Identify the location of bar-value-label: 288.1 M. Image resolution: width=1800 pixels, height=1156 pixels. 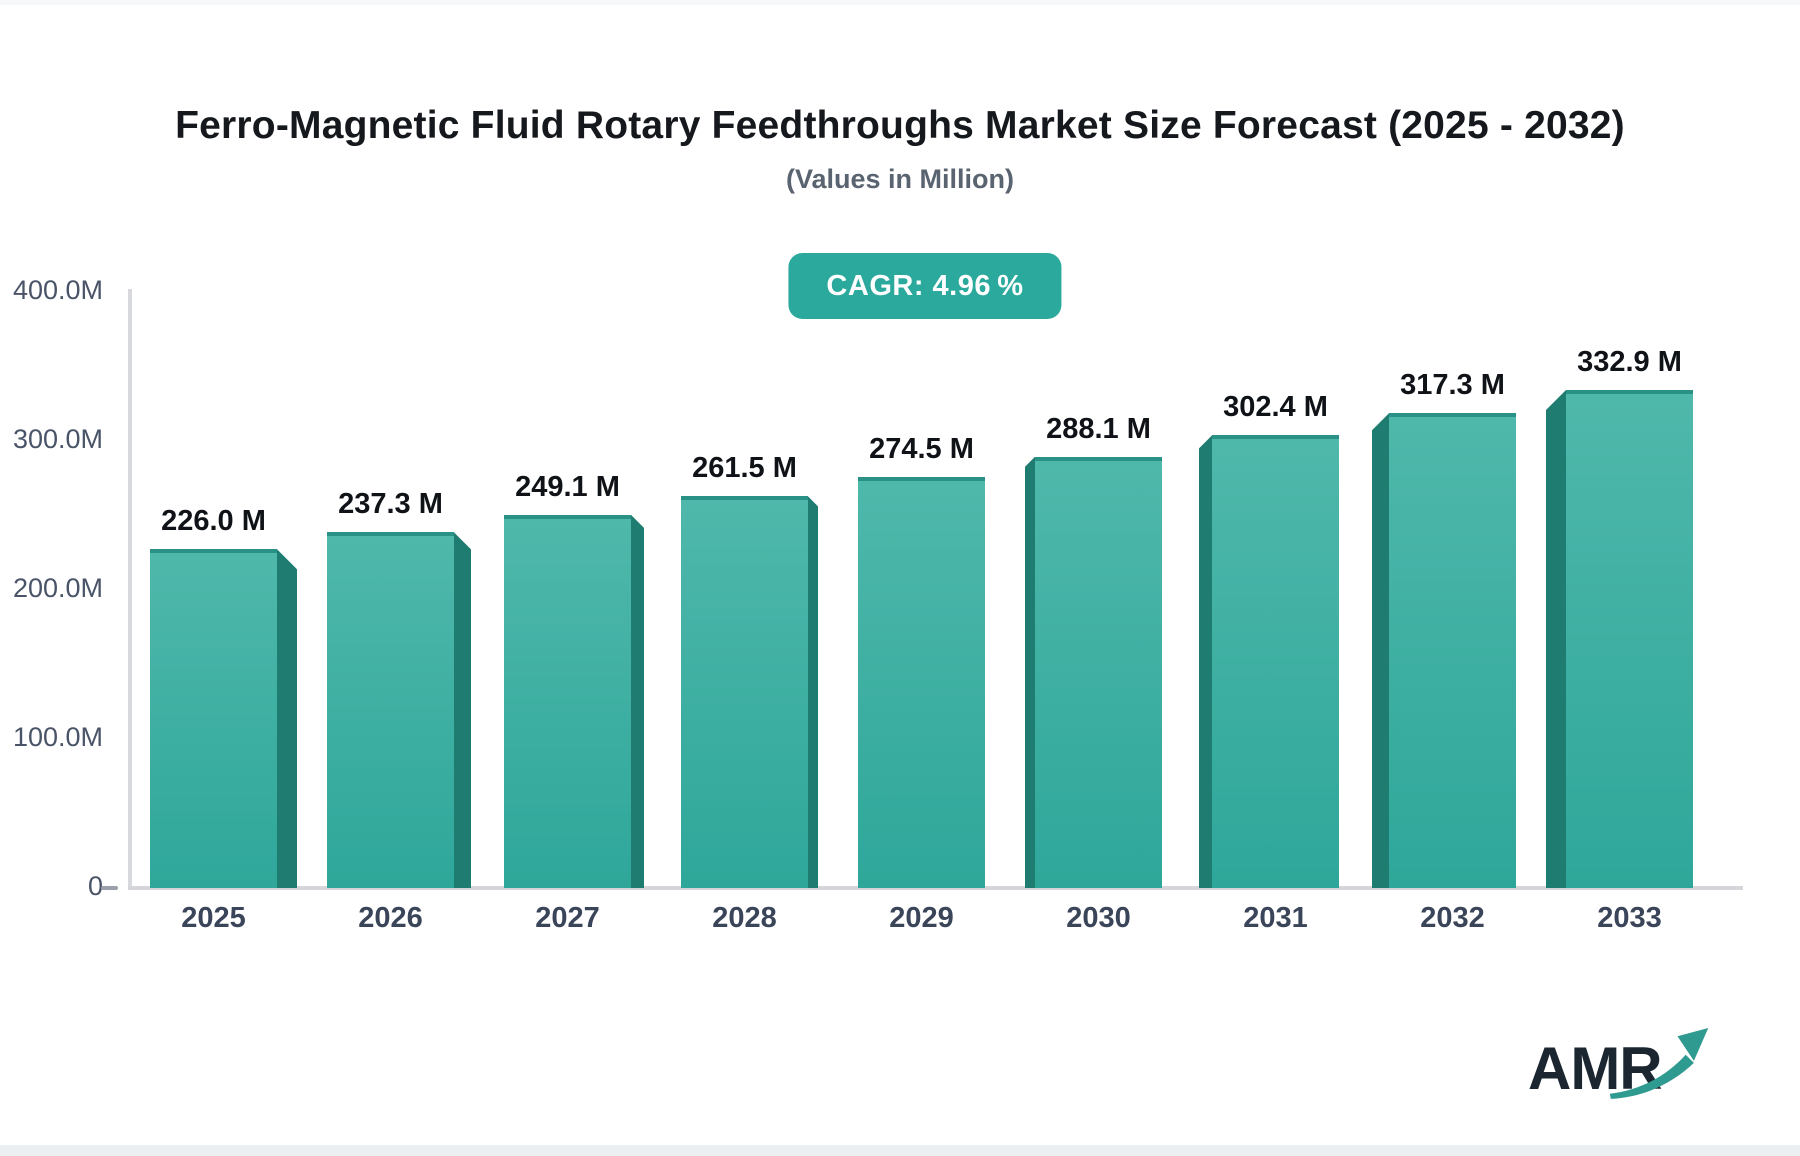
(1098, 428).